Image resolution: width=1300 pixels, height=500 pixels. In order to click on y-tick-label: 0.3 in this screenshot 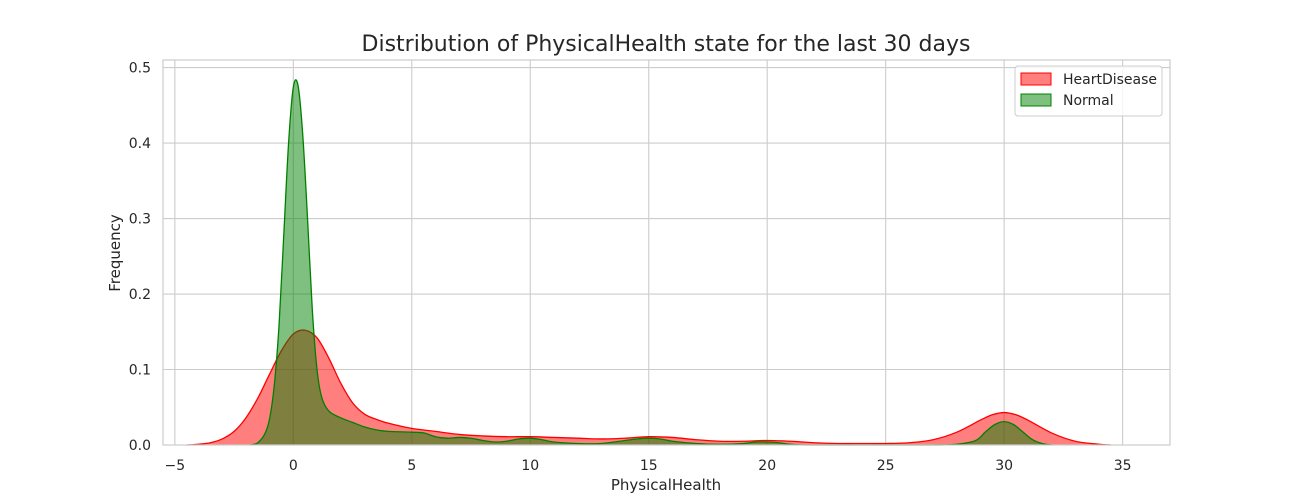, I will do `click(140, 220)`.